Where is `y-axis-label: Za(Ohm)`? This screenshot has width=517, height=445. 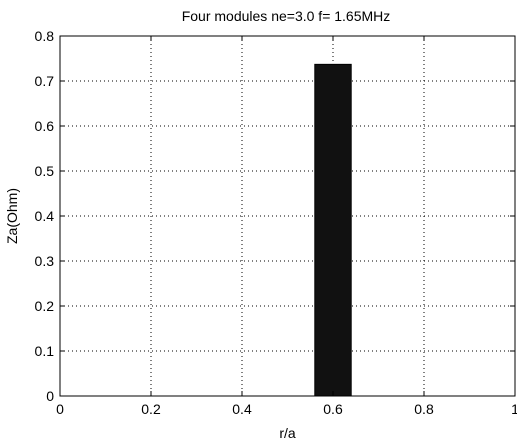 y-axis-label: Za(Ohm) is located at coordinates (12, 216).